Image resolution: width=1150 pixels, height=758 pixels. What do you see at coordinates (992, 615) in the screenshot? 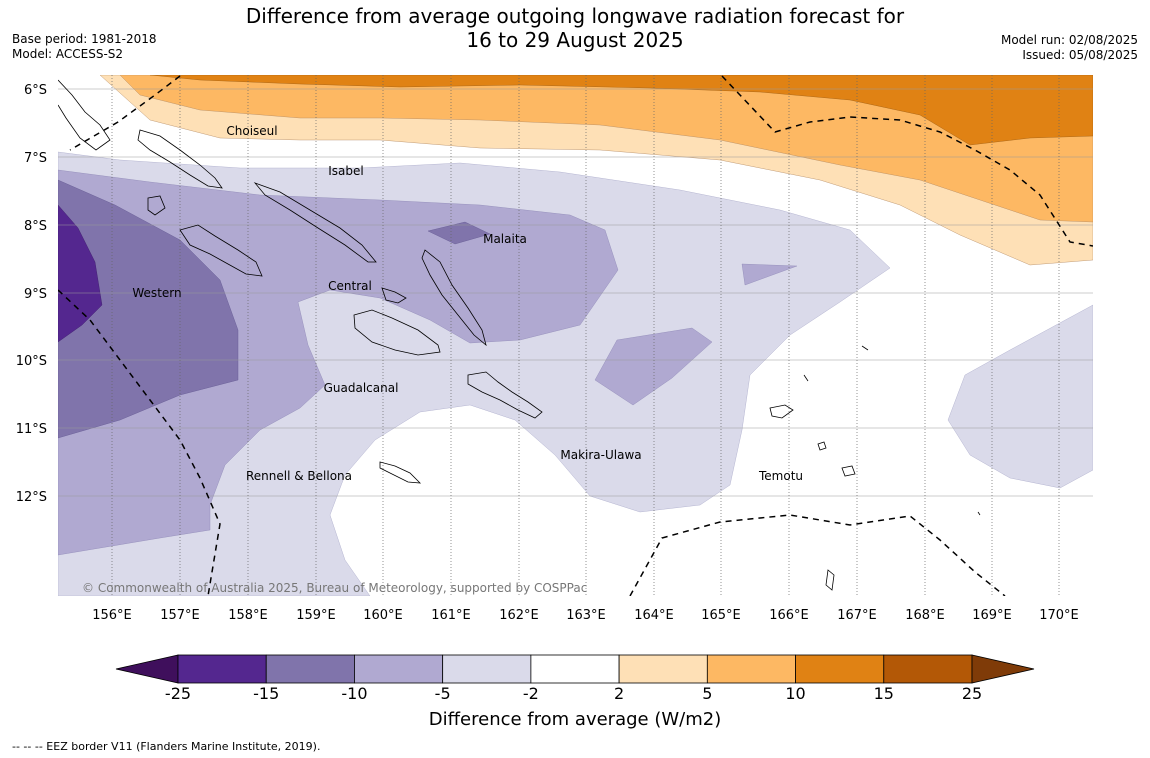
I see `lon-label-169e: 169°E` at bounding box center [992, 615].